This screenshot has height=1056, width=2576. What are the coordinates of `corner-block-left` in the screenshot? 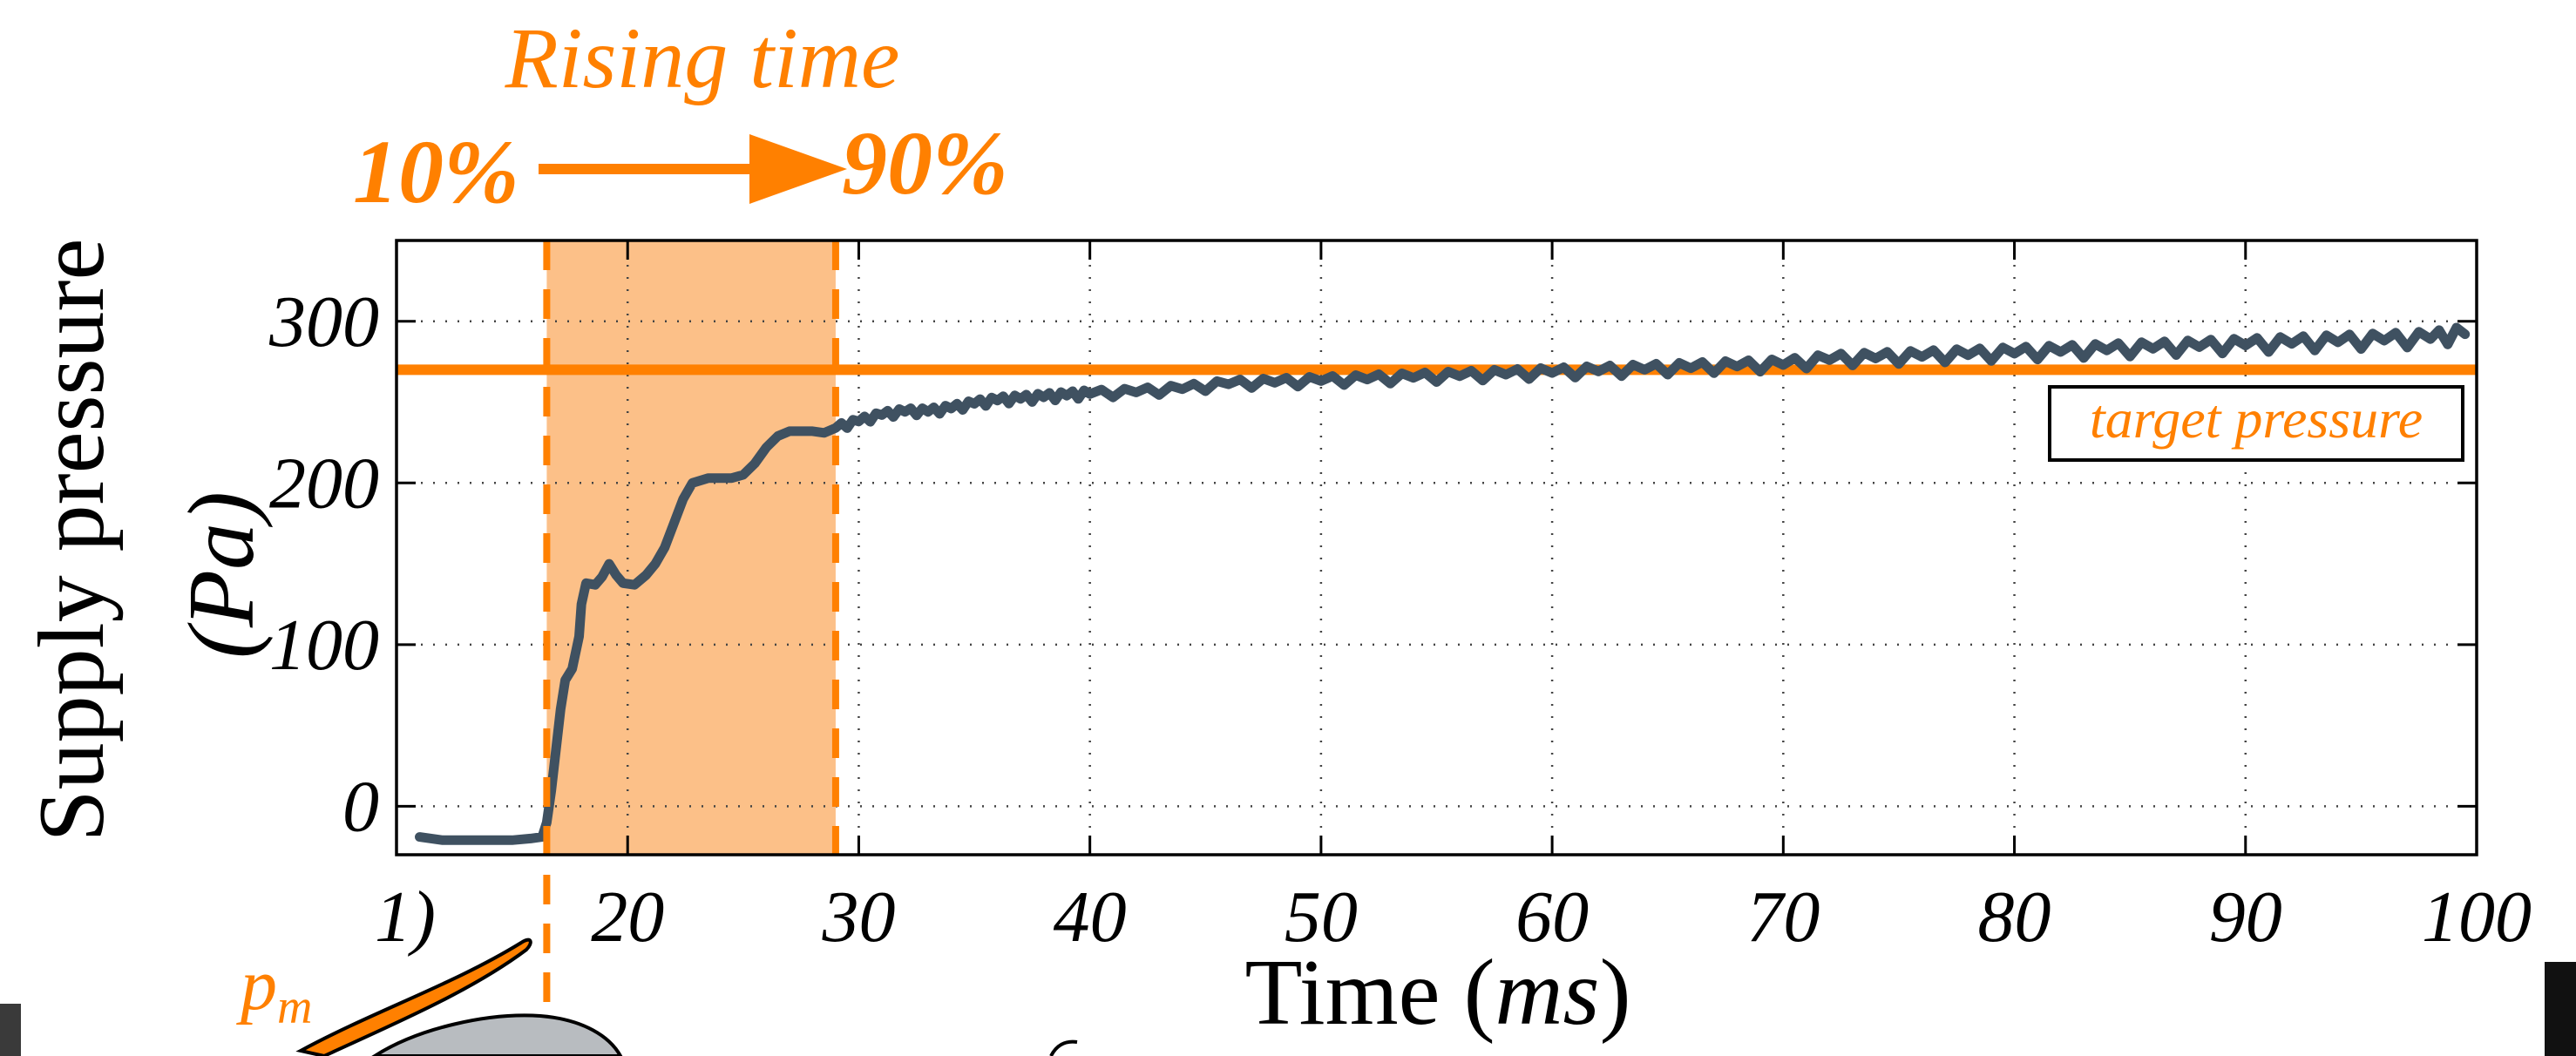 It's located at (11, 1030).